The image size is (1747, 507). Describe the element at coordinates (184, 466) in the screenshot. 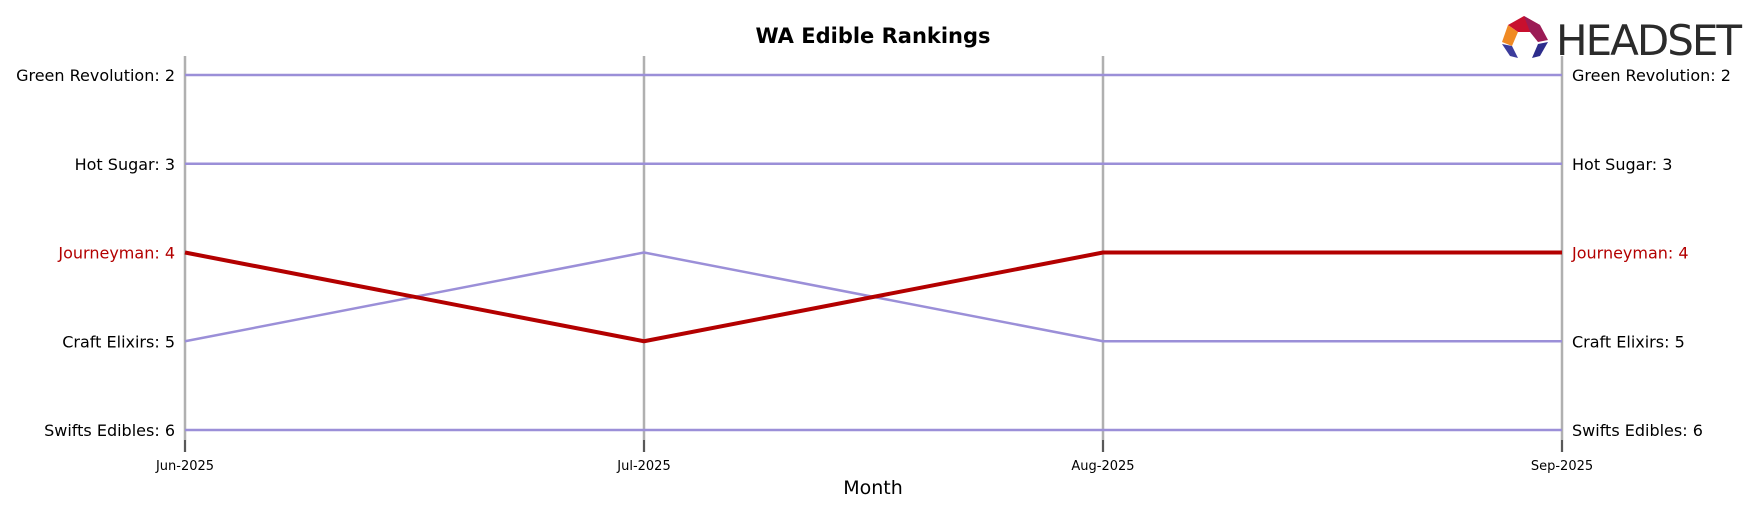

I see `x-tick-label: Jun-2025` at that location.